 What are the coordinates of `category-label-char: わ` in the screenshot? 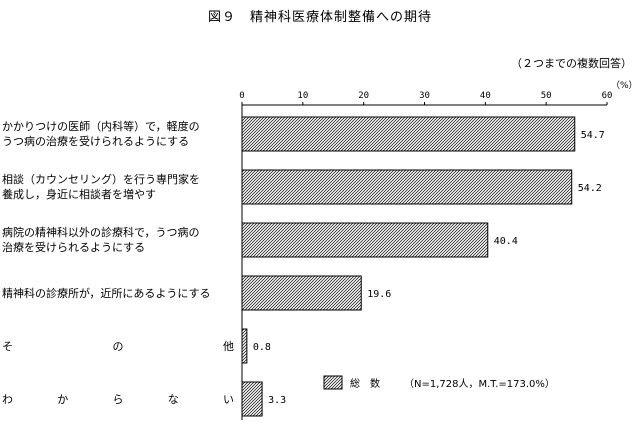 It's located at (7, 399).